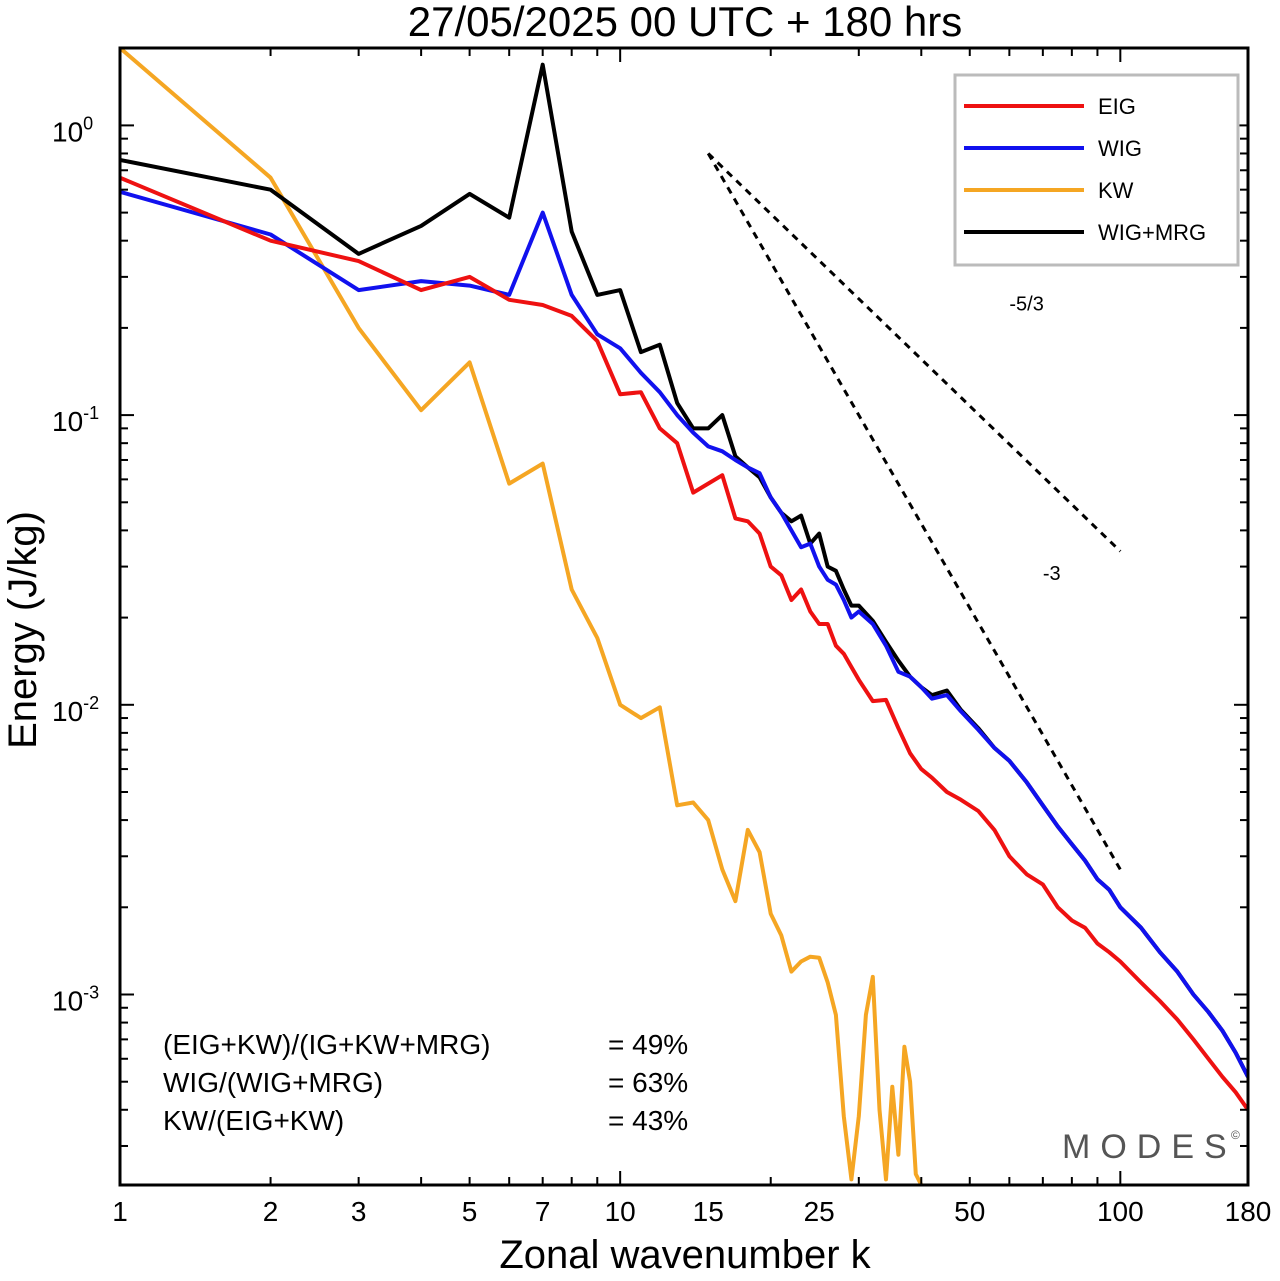 The image size is (1280, 1281). What do you see at coordinates (1117, 106) in the screenshot?
I see `legend-label: EIG` at bounding box center [1117, 106].